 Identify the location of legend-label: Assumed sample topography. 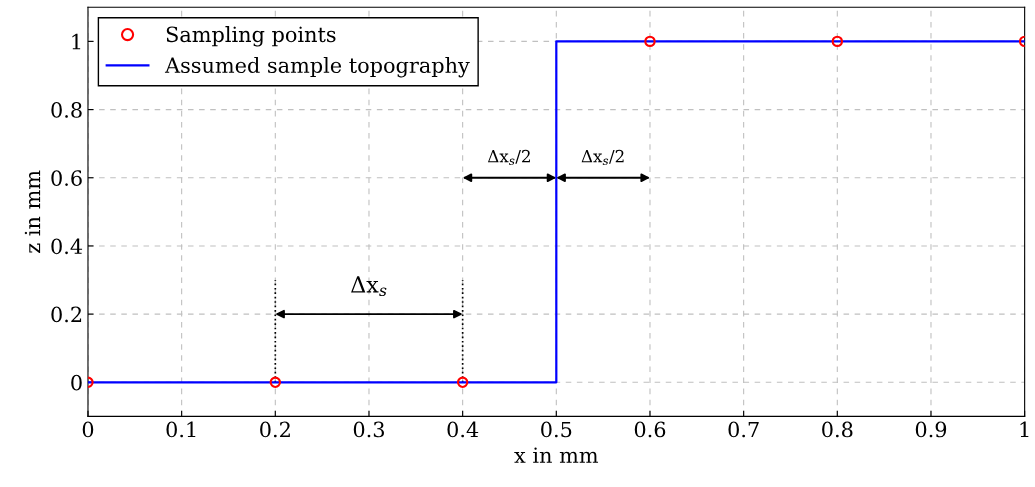
(317, 67).